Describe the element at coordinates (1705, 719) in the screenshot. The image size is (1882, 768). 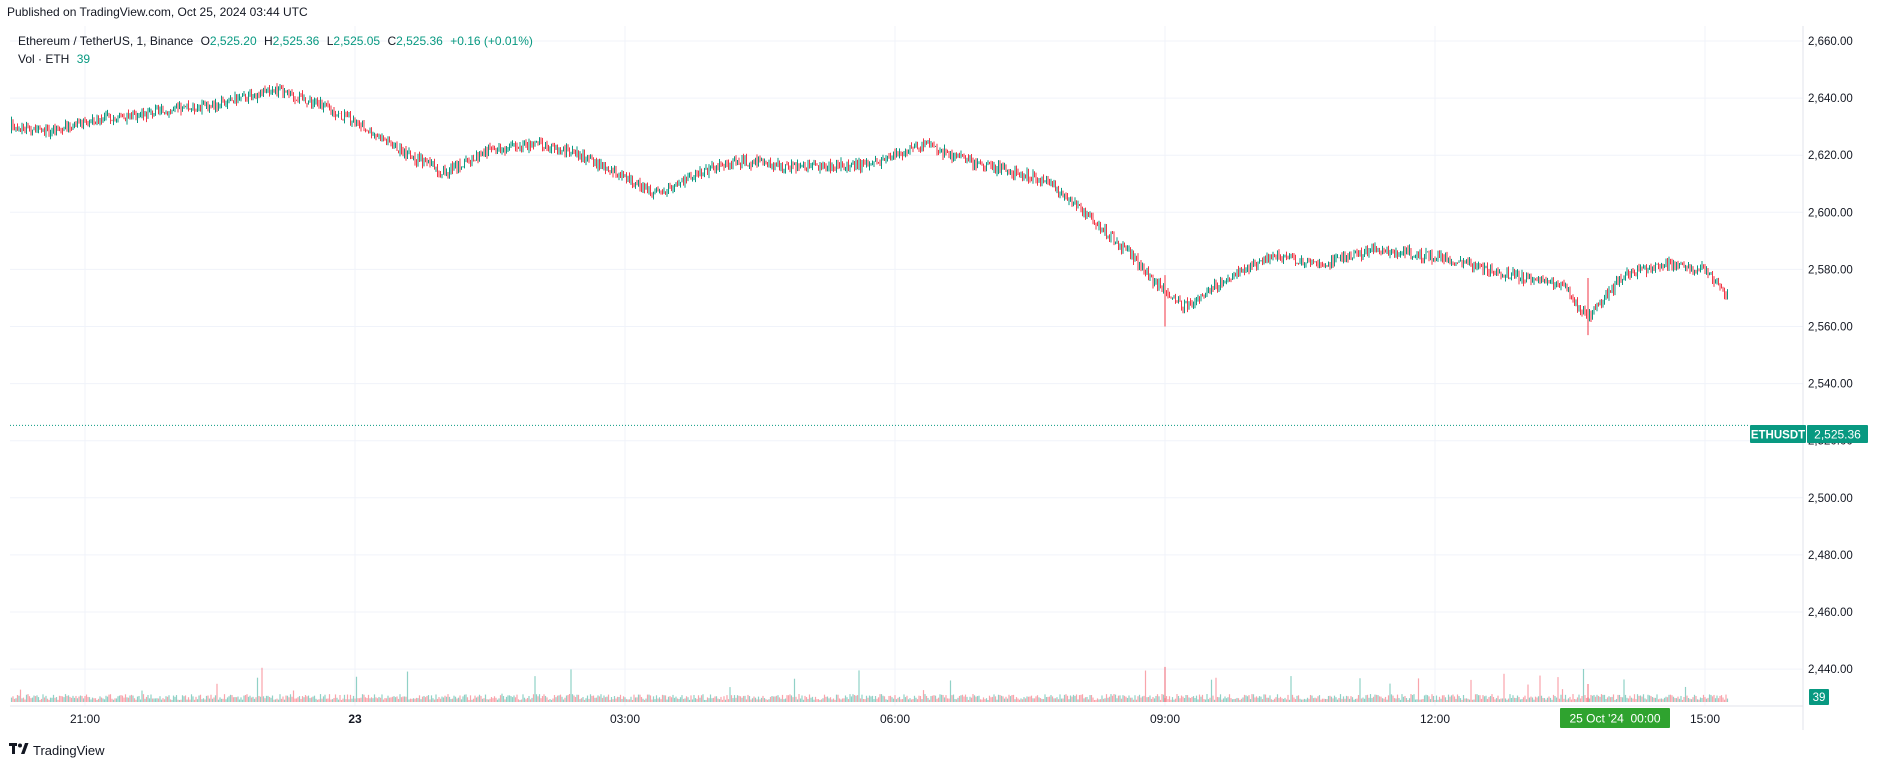
I see `time-tick-label: 15:00` at that location.